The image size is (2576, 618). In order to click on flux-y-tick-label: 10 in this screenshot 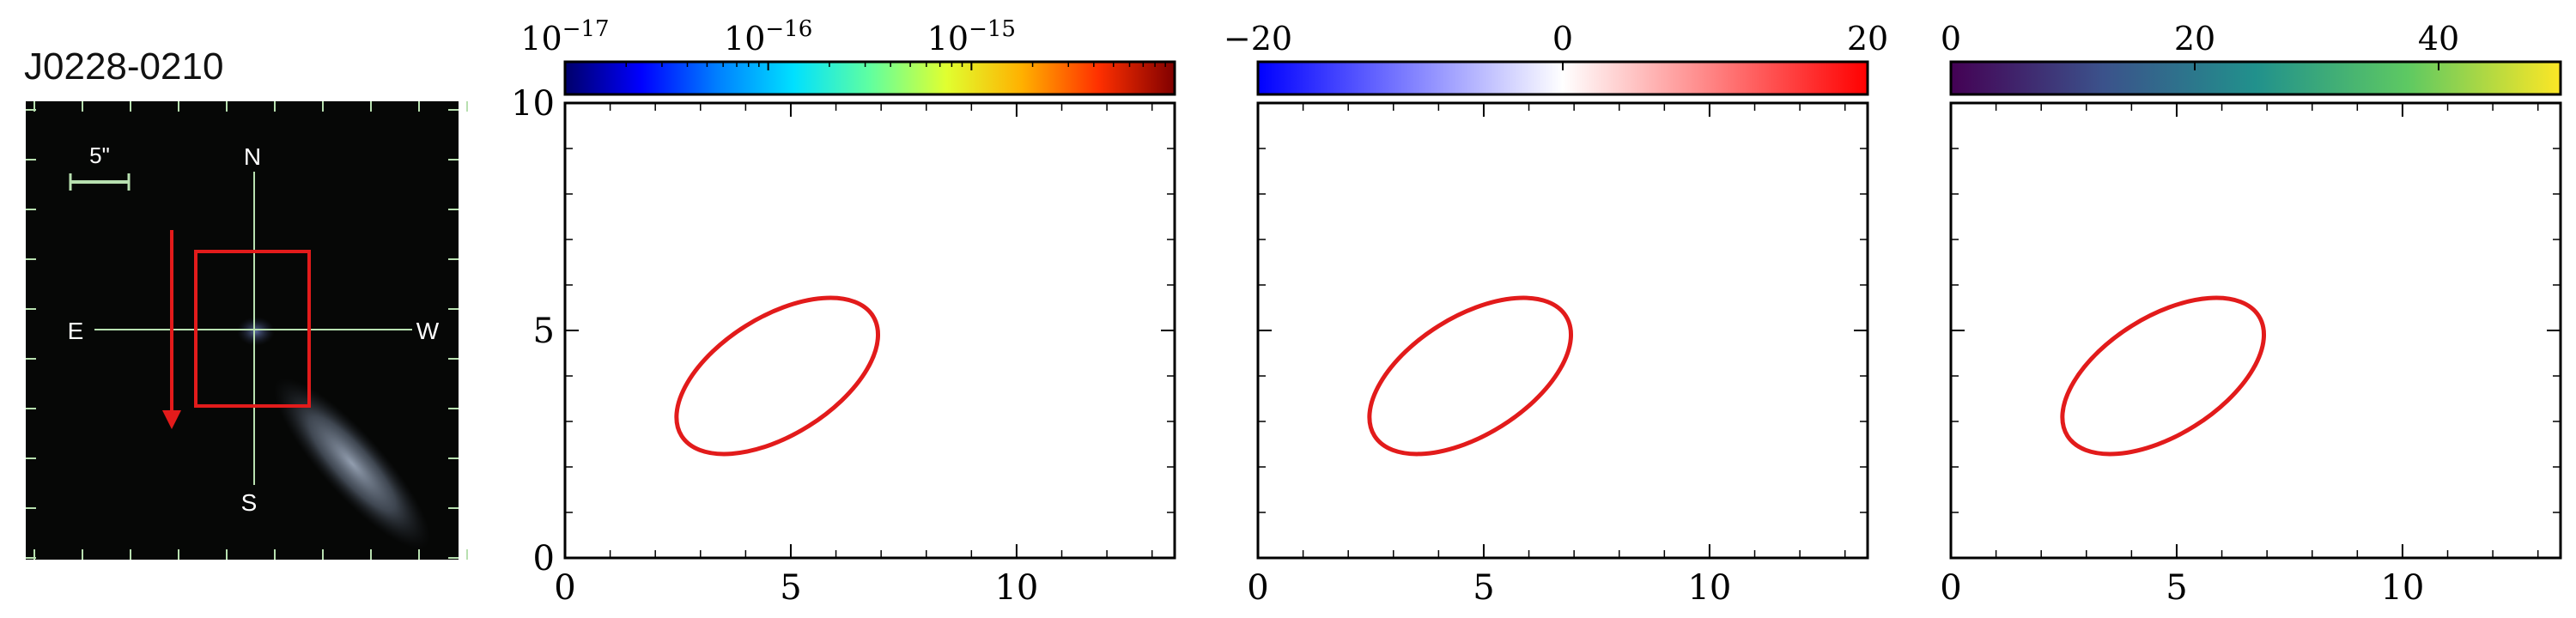, I will do `click(533, 104)`.